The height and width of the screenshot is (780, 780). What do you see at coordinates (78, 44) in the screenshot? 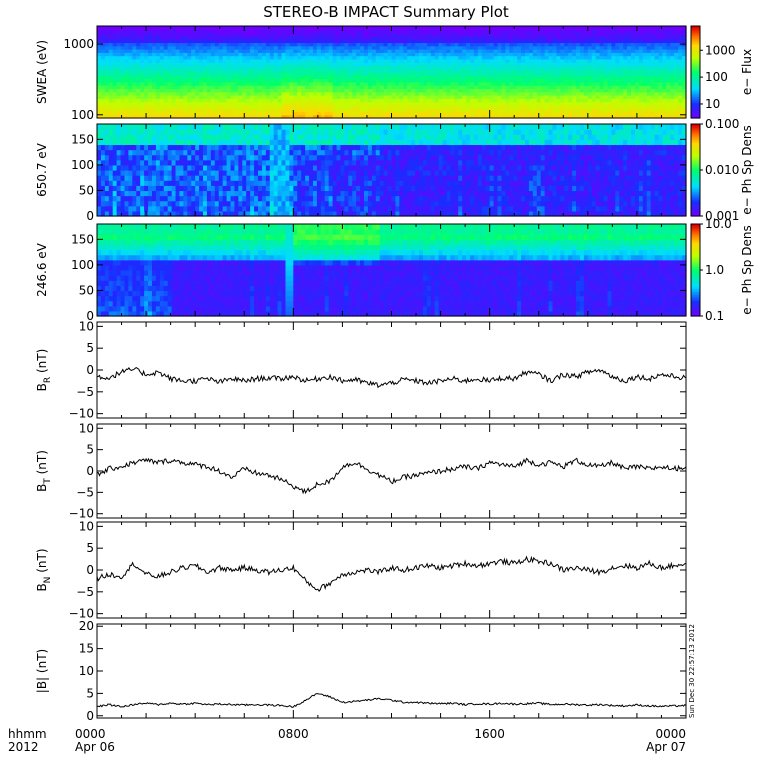
I see `swea-ytick-label: 1000` at bounding box center [78, 44].